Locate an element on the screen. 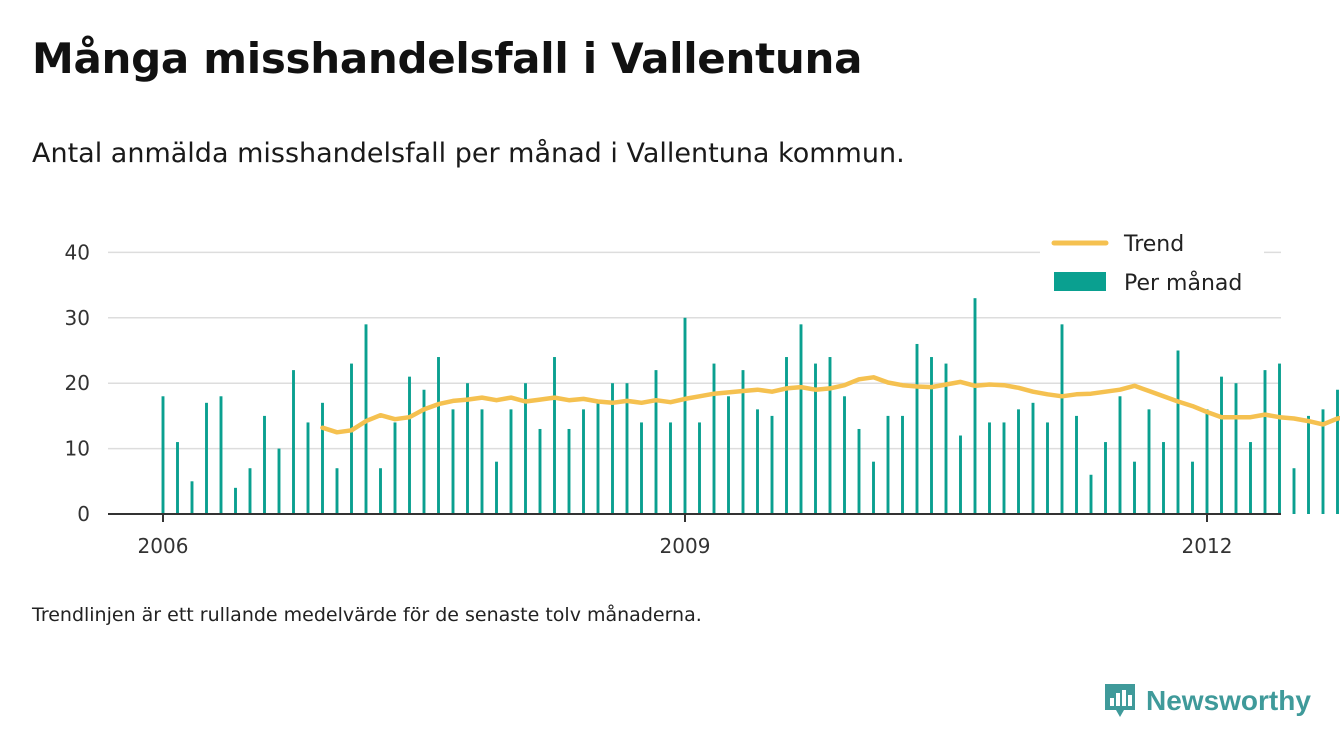  legend: Trend Per månad is located at coordinates (1152, 264).